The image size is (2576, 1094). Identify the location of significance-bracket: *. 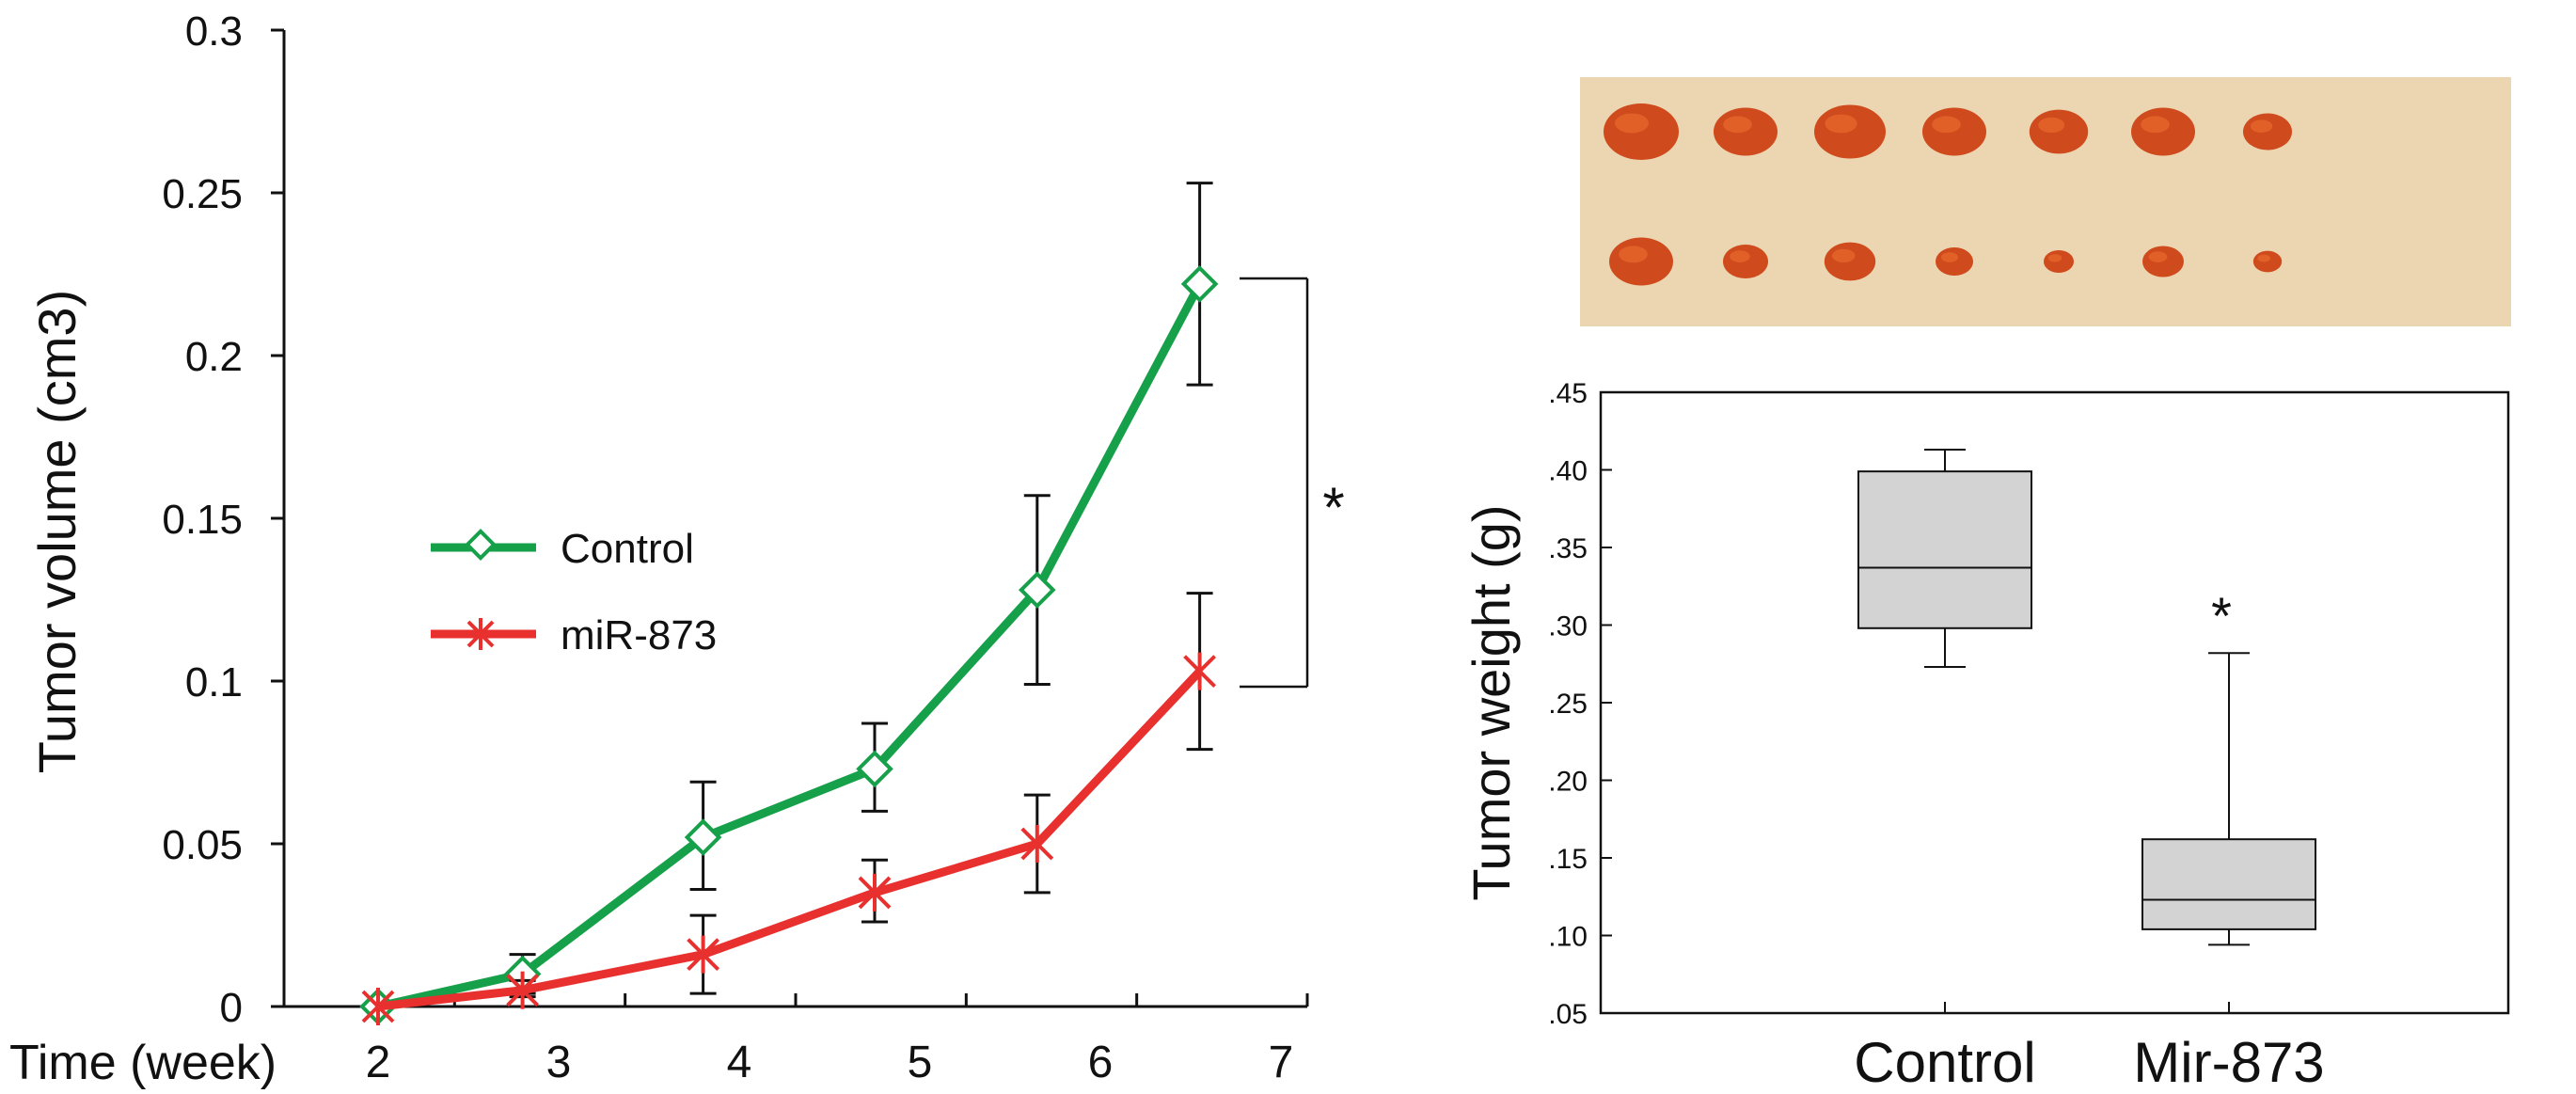
(1292, 483).